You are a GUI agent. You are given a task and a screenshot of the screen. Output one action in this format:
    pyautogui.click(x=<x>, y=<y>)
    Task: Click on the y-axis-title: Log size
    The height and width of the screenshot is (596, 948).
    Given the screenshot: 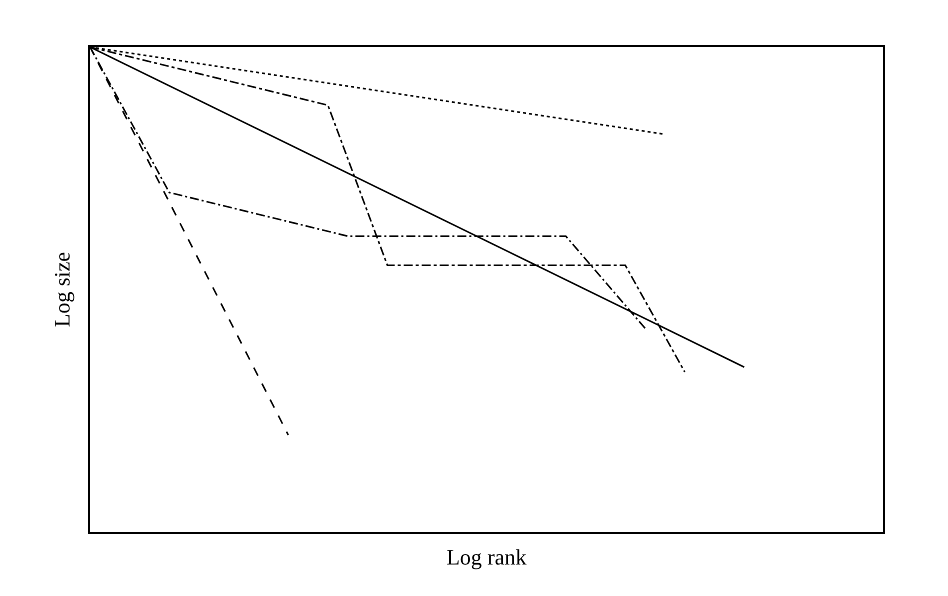 What is the action you would take?
    pyautogui.click(x=62, y=290)
    